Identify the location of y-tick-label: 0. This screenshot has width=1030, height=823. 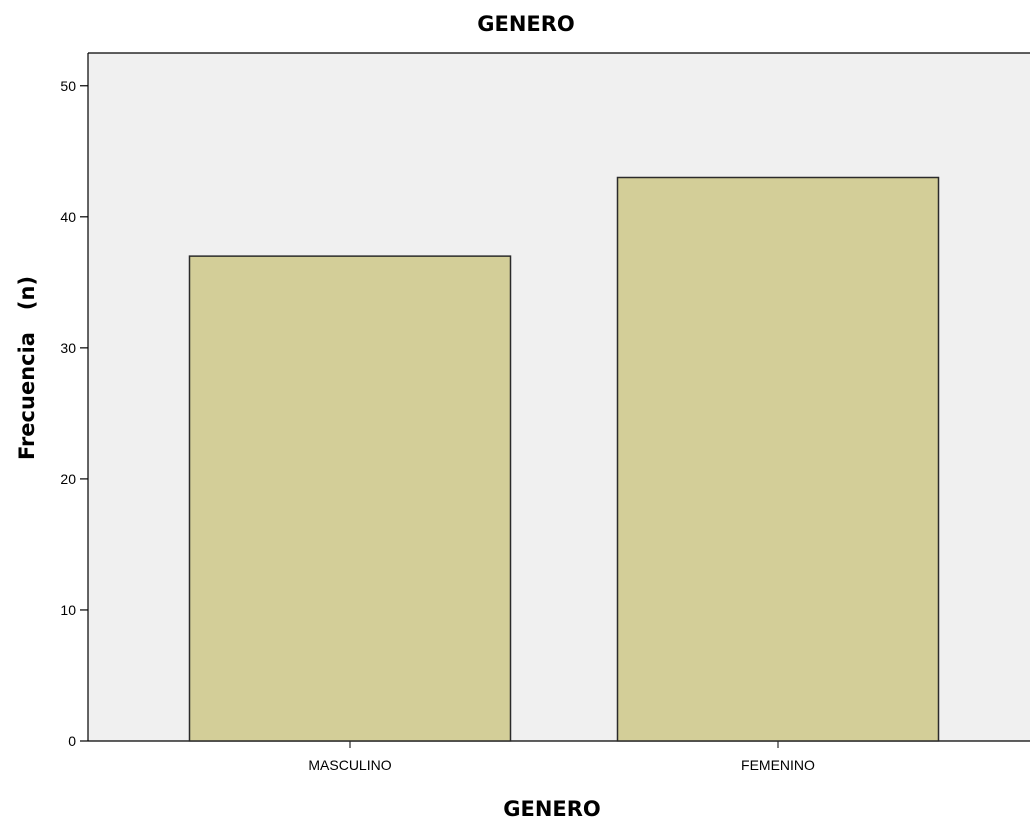
(72, 741).